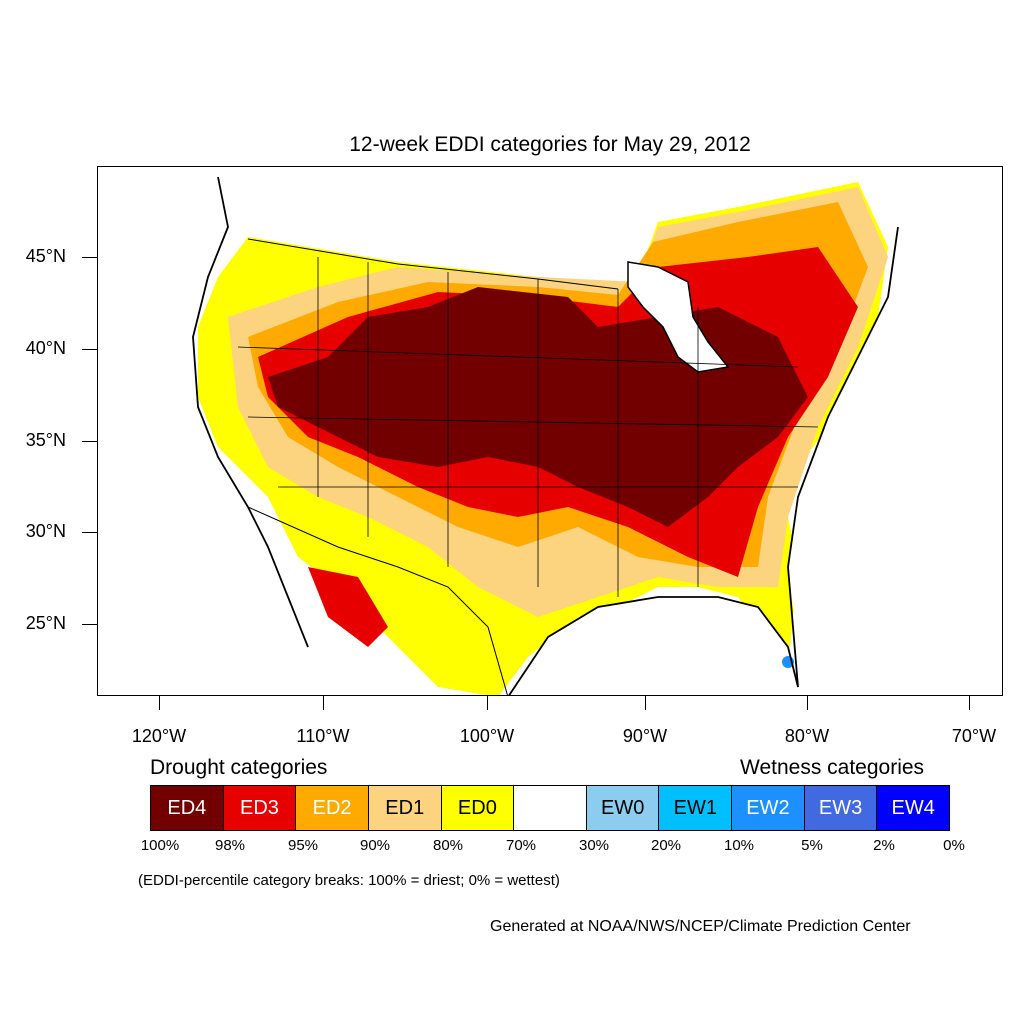 The width and height of the screenshot is (1024, 1024). What do you see at coordinates (45, 440) in the screenshot?
I see `lat-label-35: 35°N` at bounding box center [45, 440].